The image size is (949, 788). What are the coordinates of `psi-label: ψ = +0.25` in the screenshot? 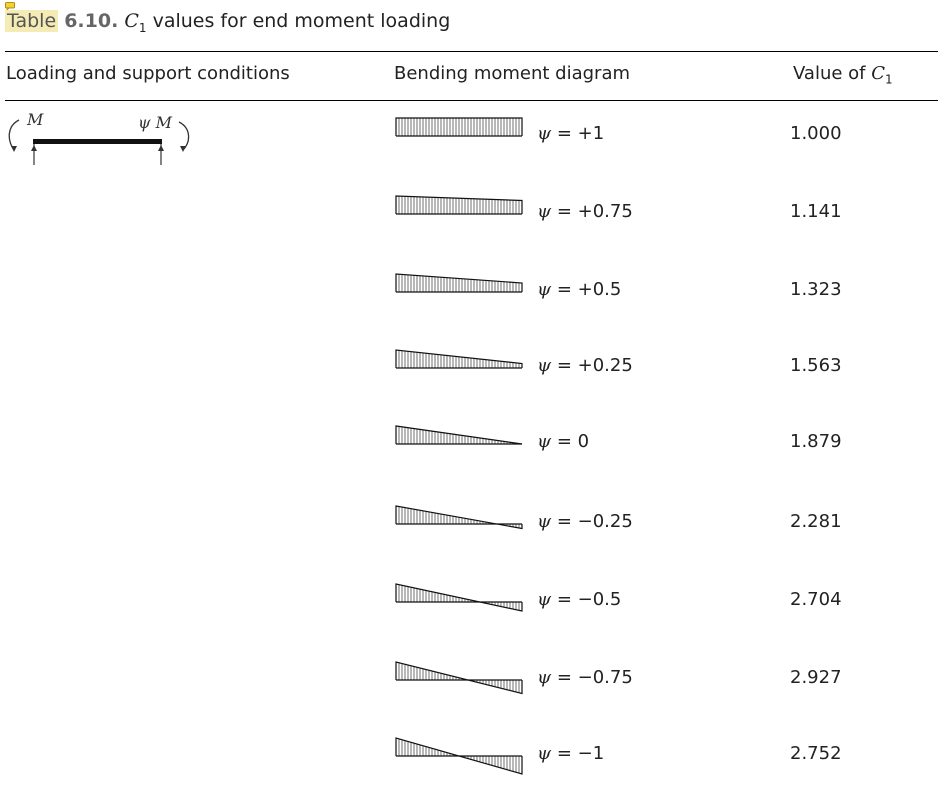 It's located at (585, 365).